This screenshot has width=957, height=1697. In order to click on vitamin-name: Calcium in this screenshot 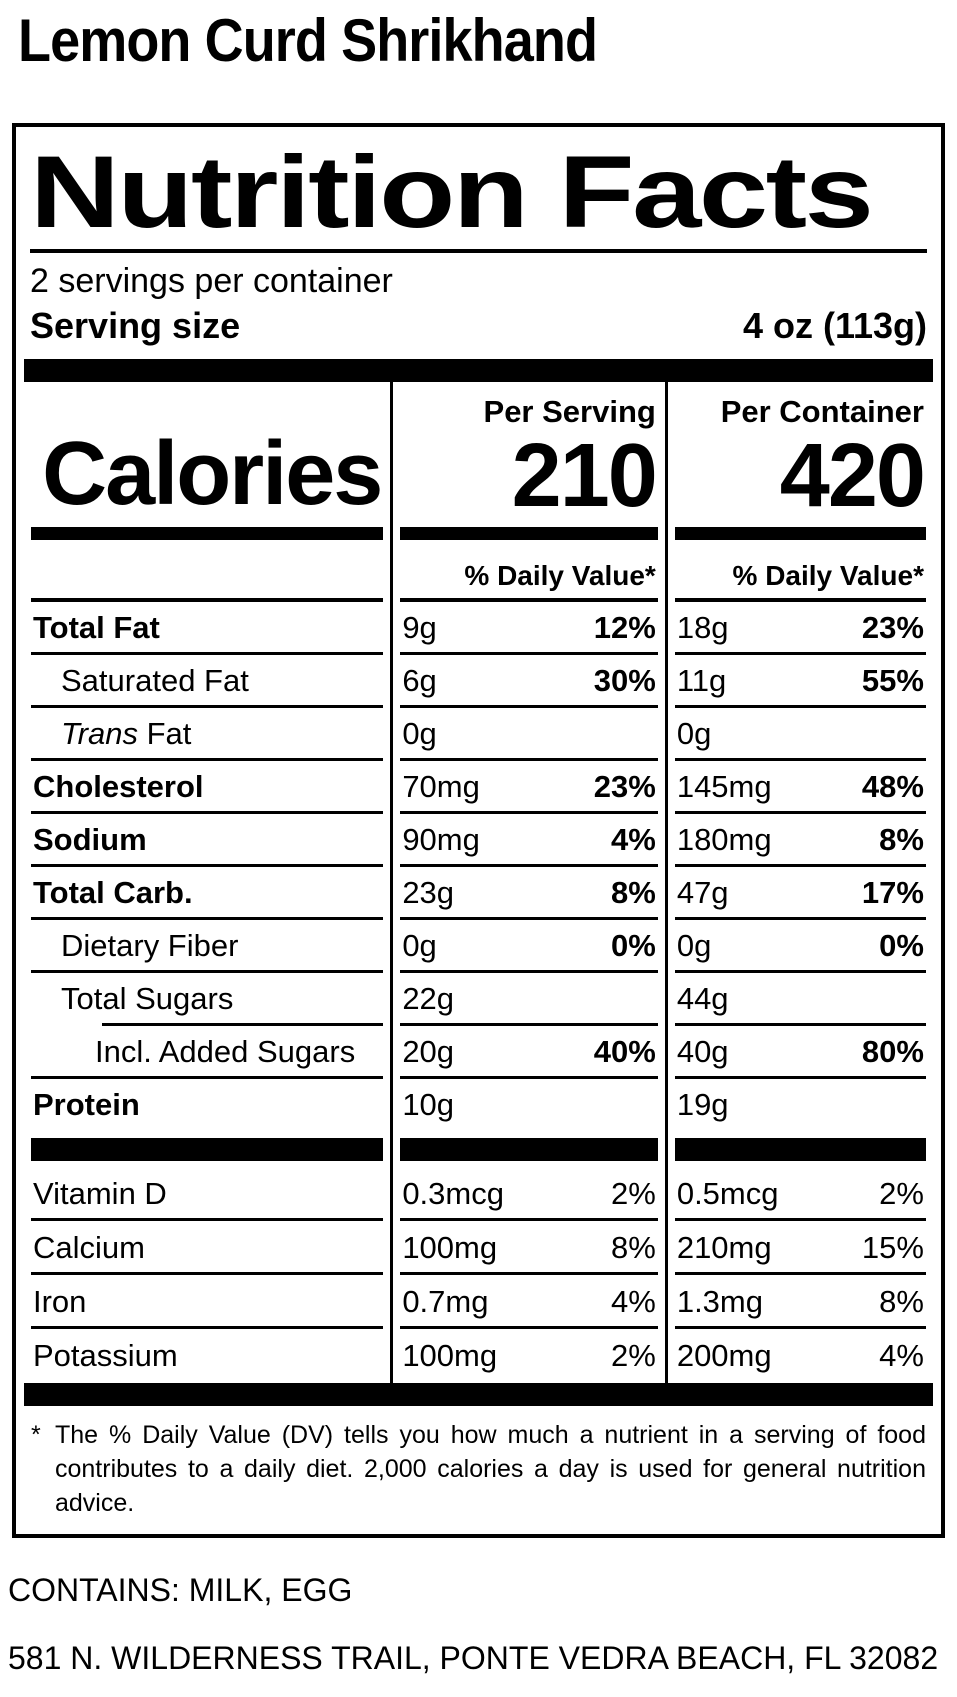, I will do `click(207, 1248)`.